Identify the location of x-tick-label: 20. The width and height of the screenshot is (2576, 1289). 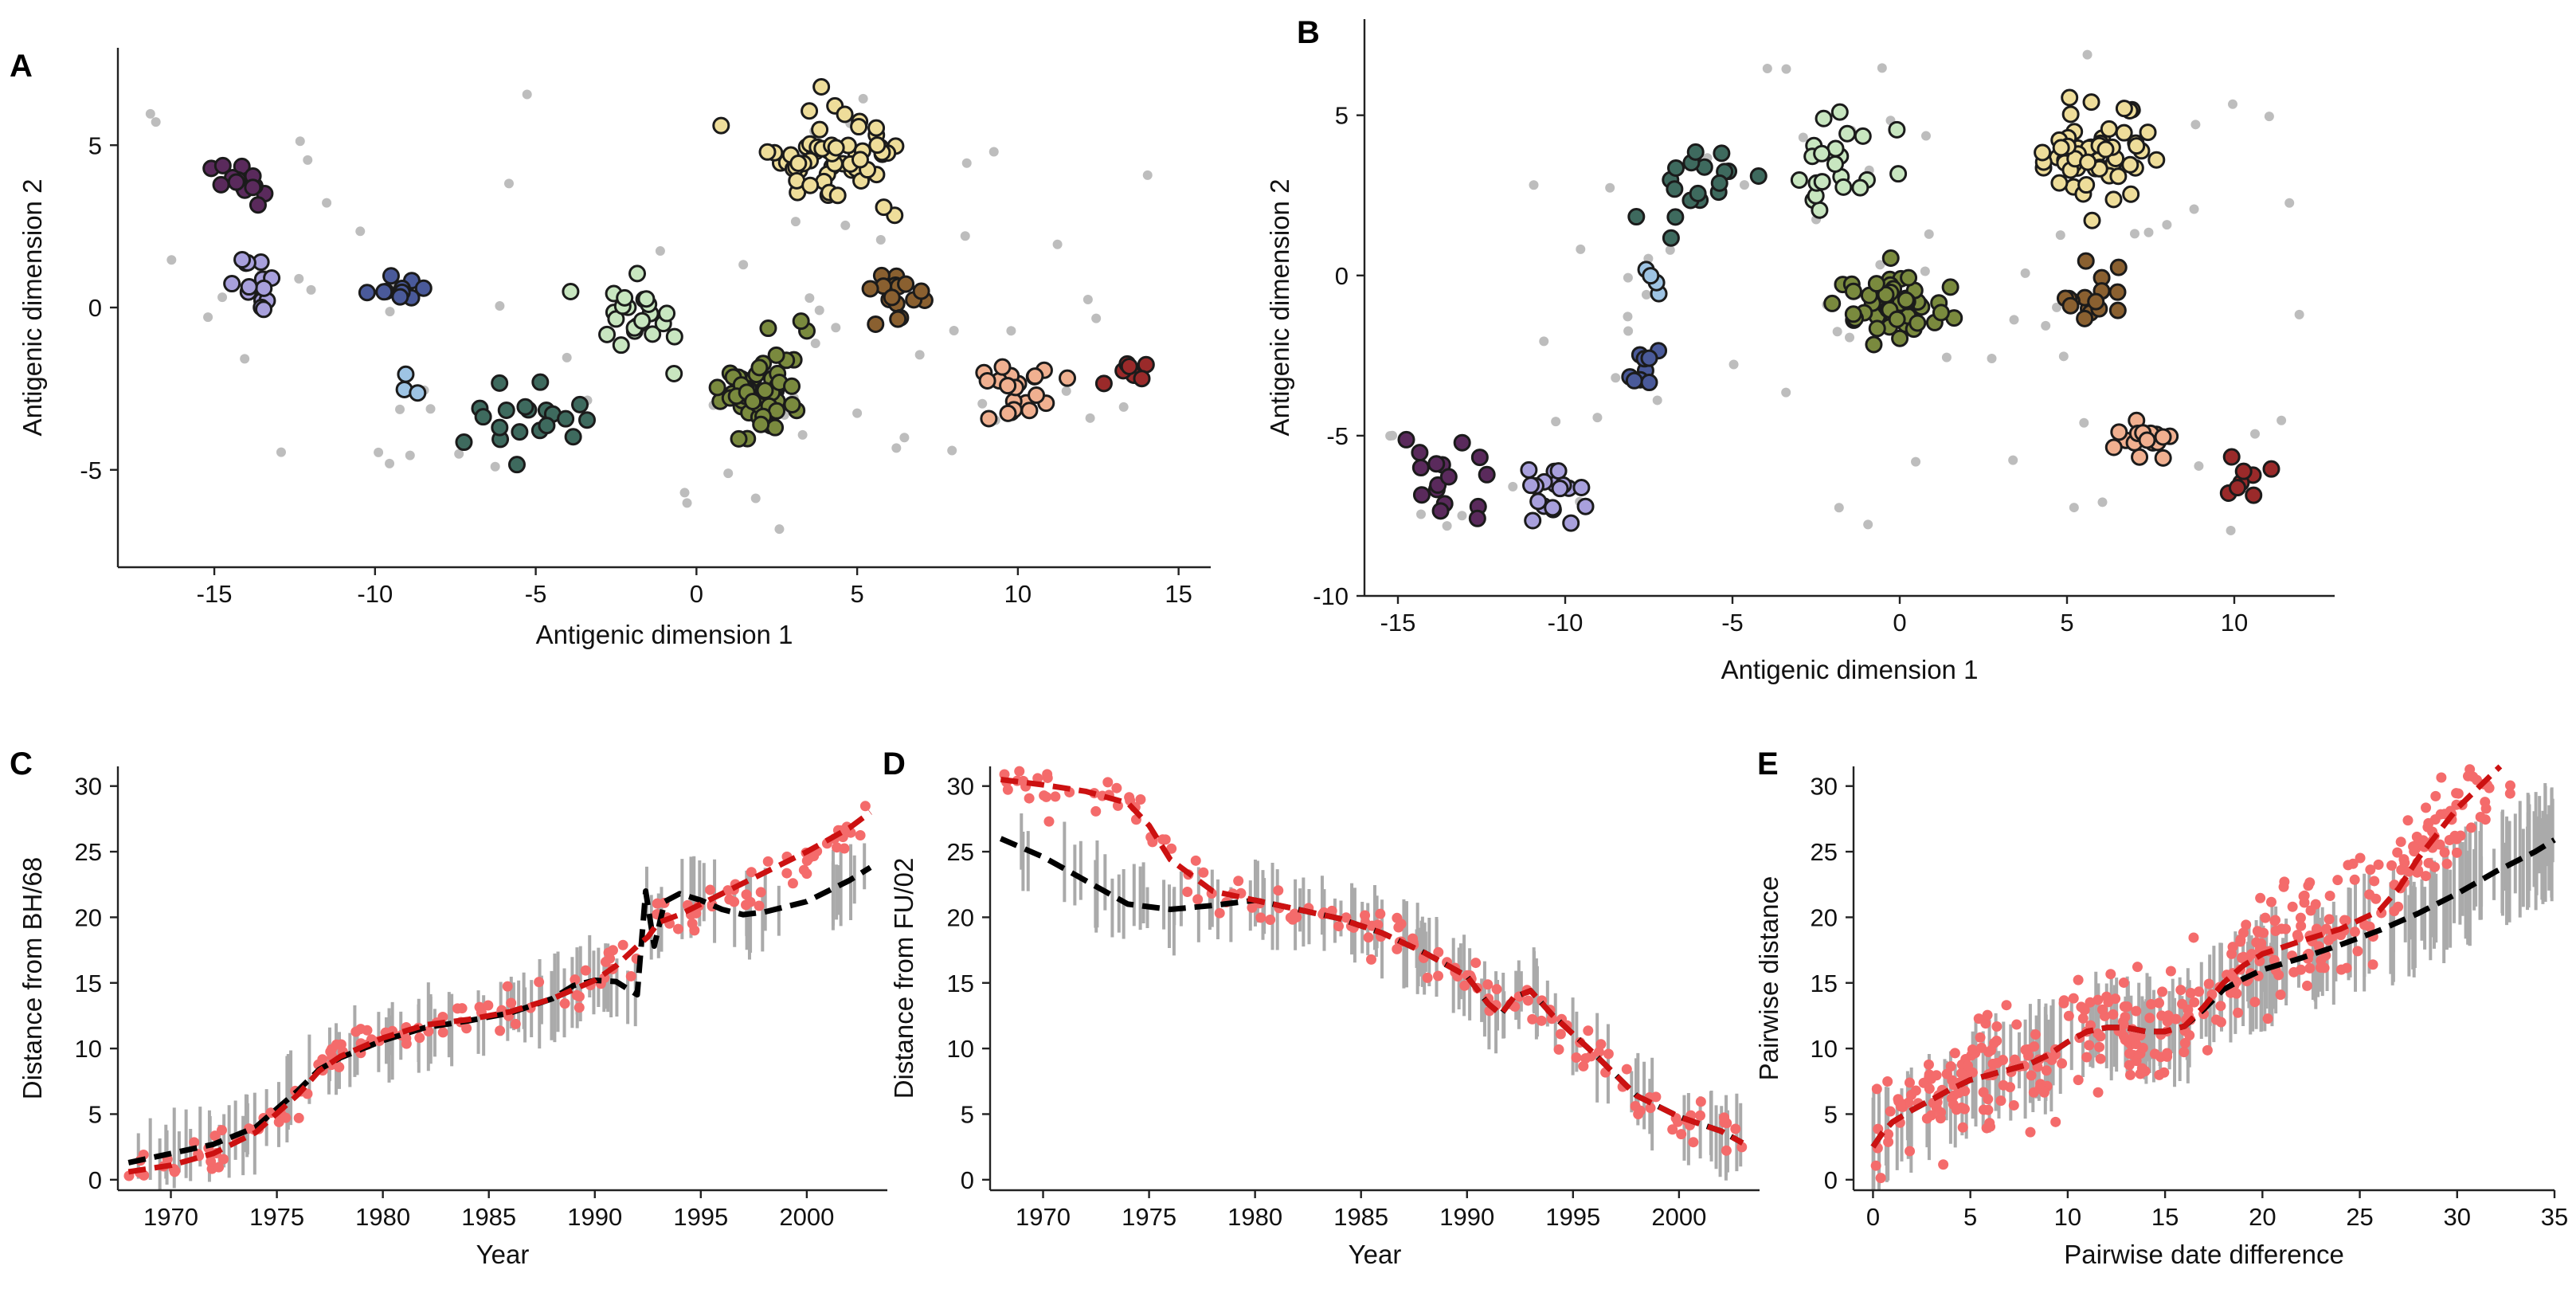
(2262, 1217).